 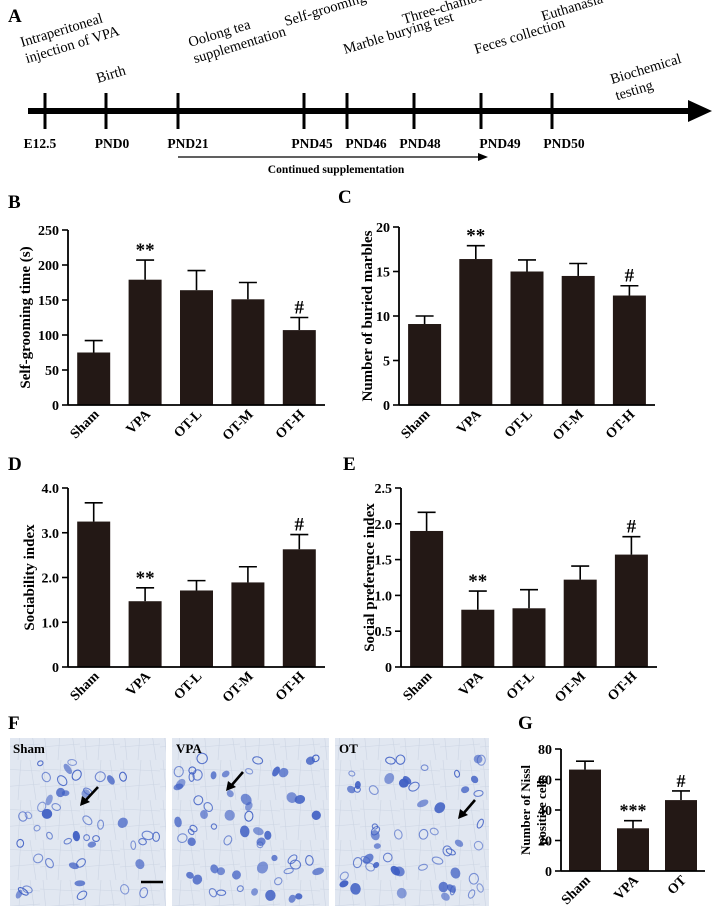 What do you see at coordinates (55, 668) in the screenshot?
I see `y-tick-label: 0` at bounding box center [55, 668].